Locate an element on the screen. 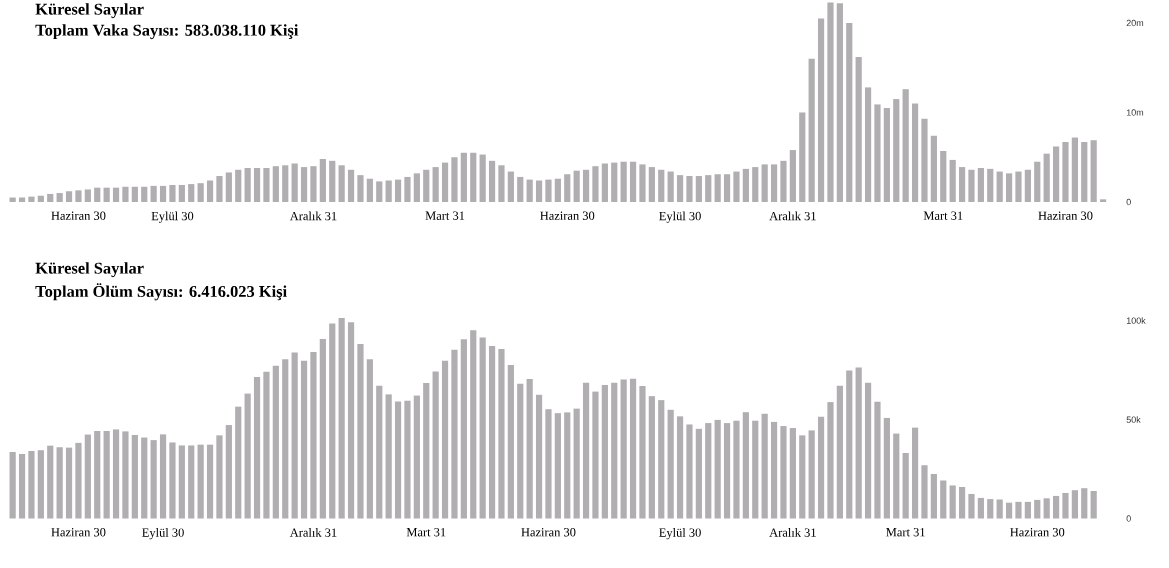  chart-title: Küresel Sayılar is located at coordinates (89, 270).